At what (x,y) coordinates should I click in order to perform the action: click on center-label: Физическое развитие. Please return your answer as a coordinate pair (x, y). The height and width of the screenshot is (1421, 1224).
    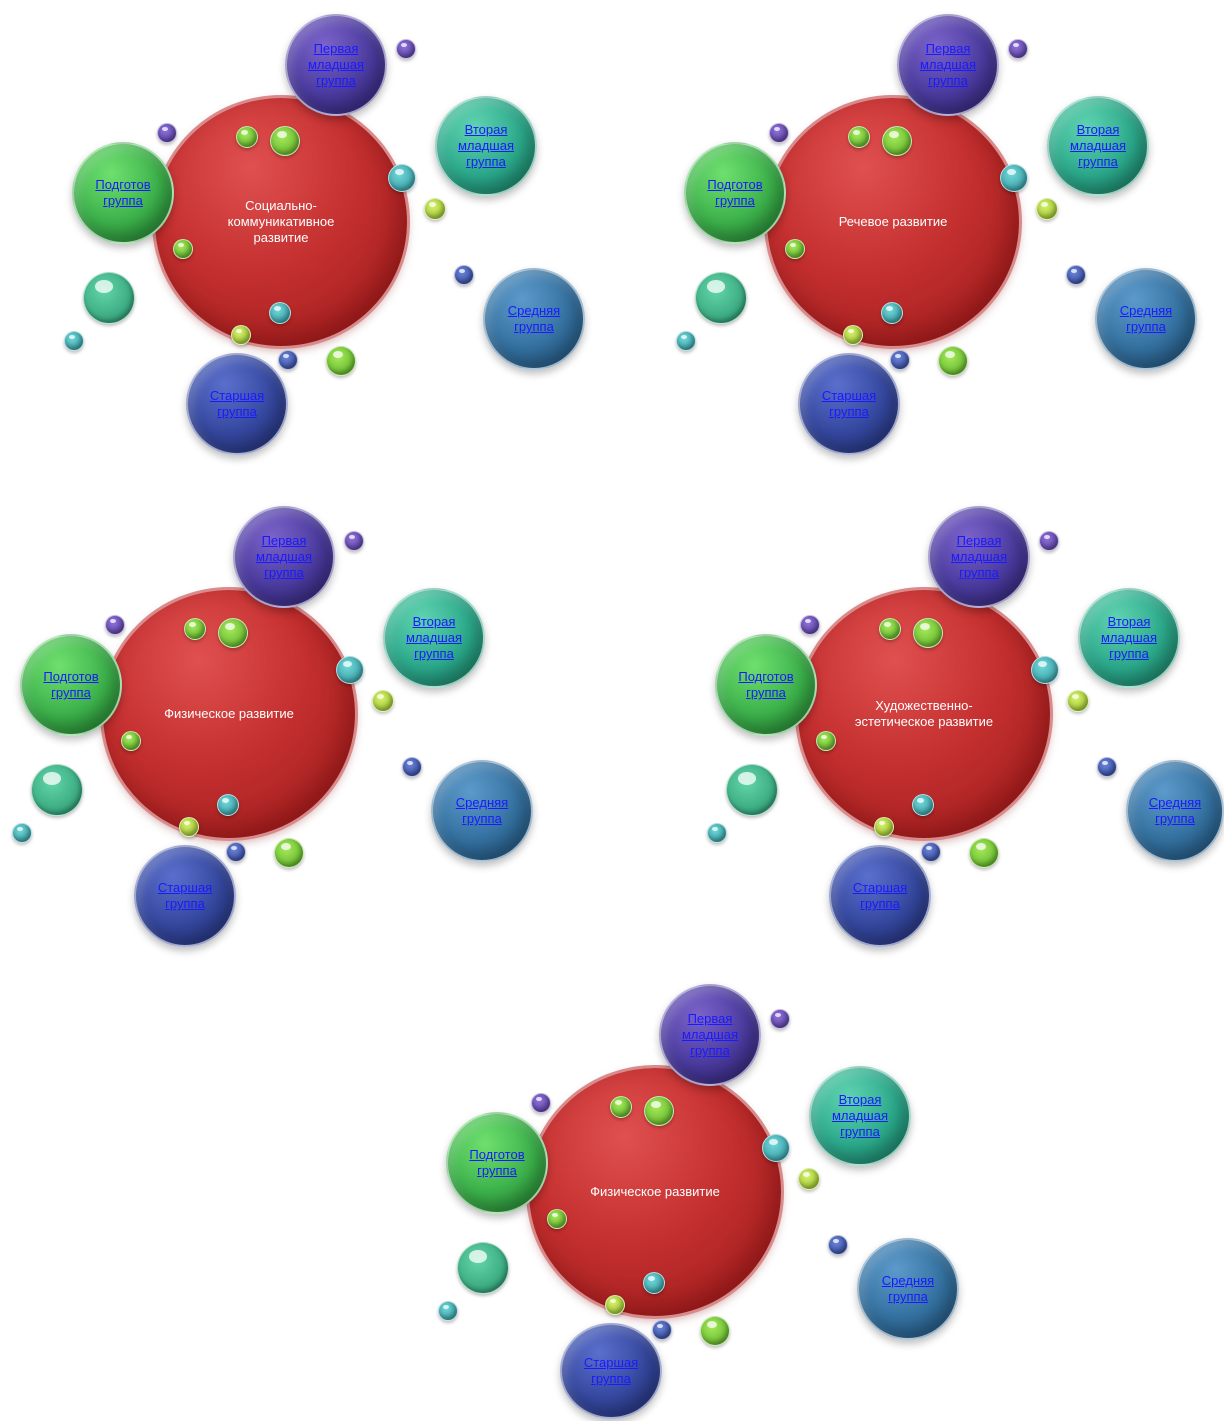
    Looking at the image, I should click on (229, 713).